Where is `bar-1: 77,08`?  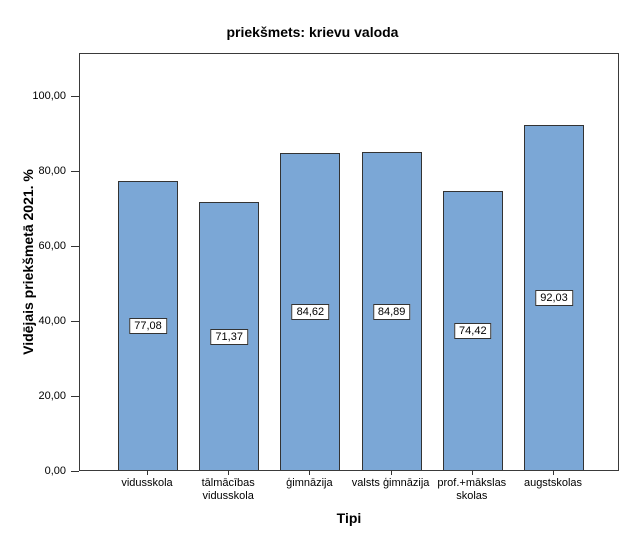 bar-1: 77,08 is located at coordinates (148, 325).